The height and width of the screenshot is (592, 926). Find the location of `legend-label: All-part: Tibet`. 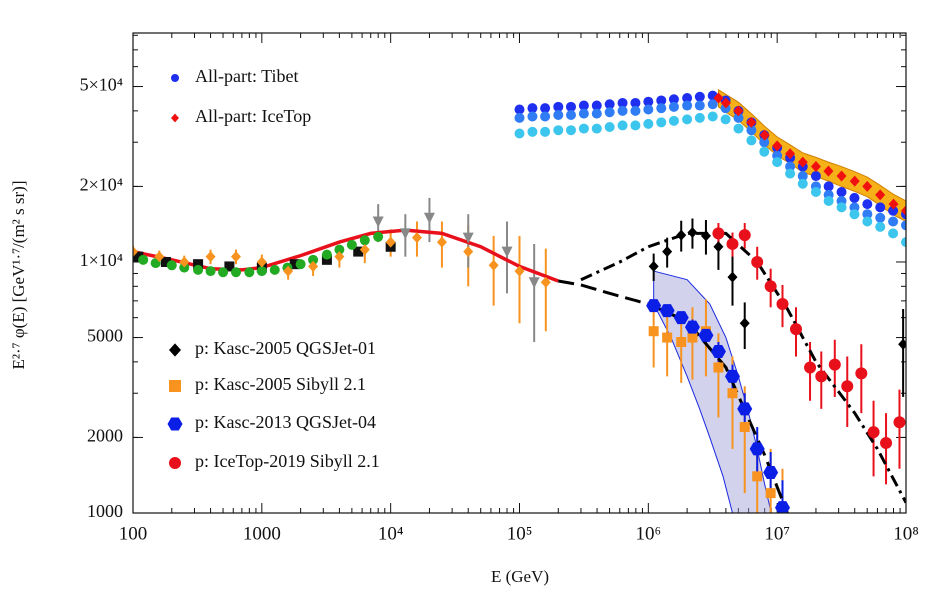

legend-label: All-part: Tibet is located at coordinates (247, 76).